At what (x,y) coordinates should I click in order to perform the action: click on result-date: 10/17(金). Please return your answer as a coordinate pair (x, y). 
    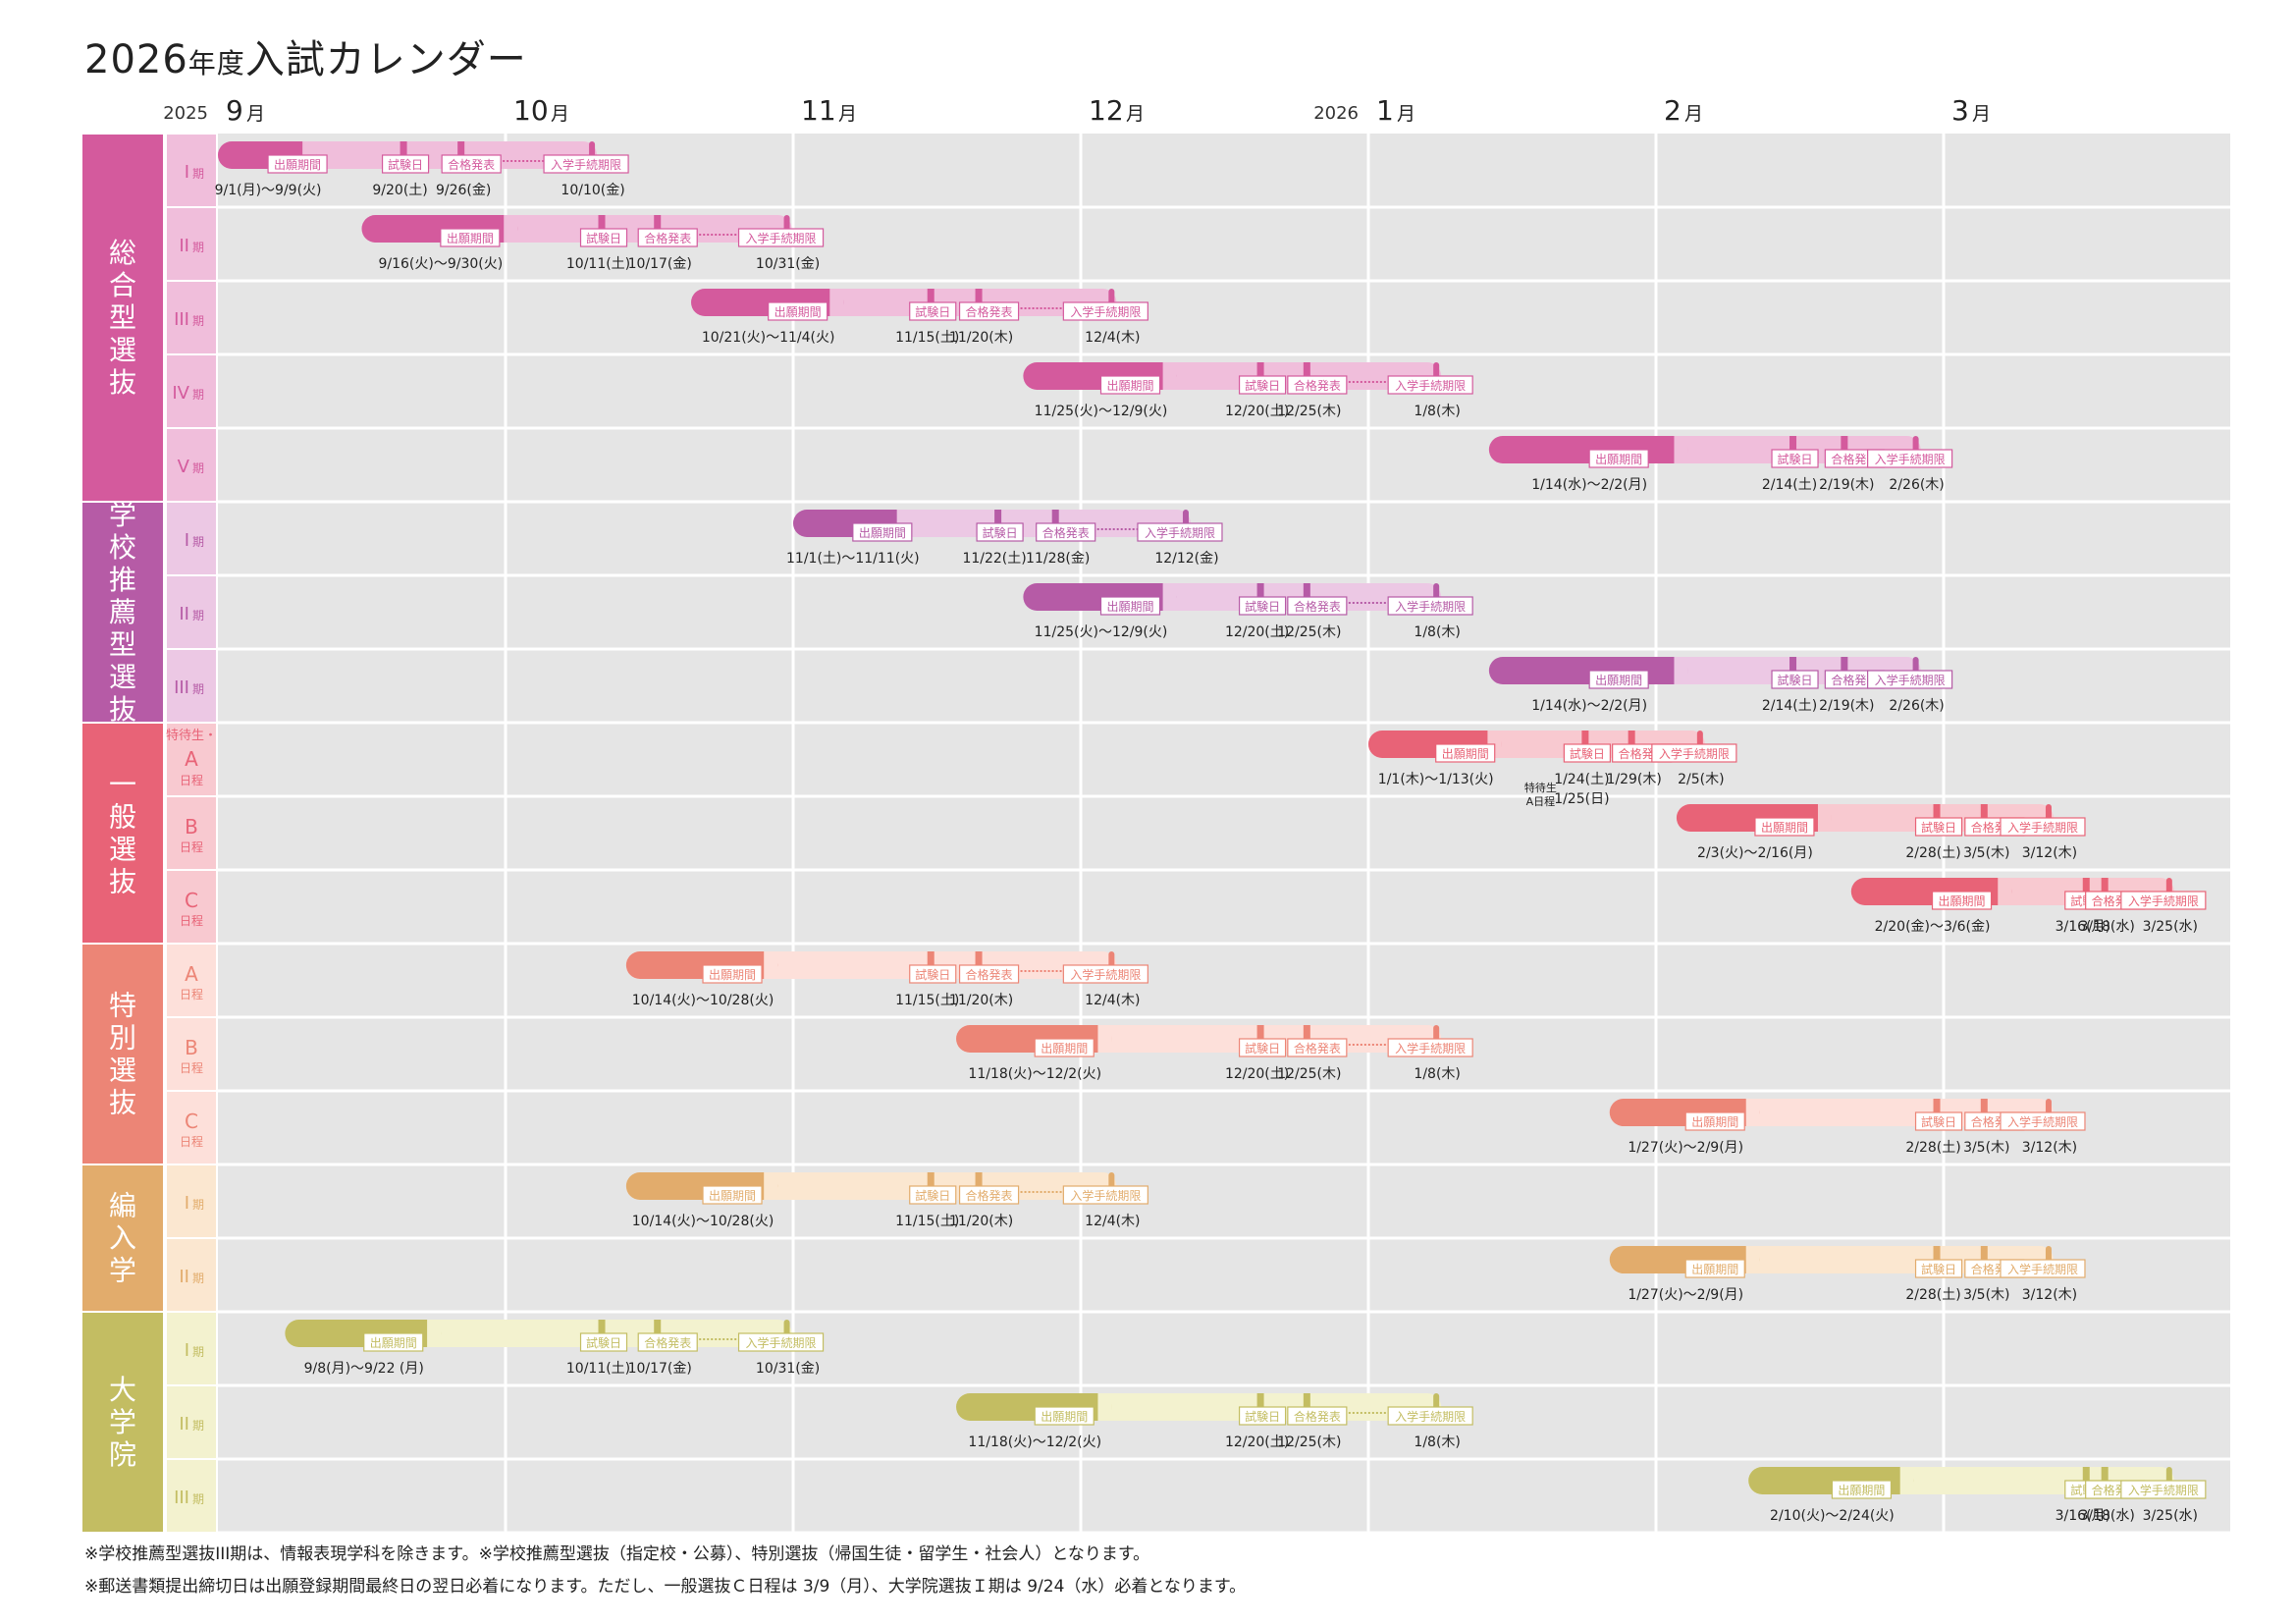
    Looking at the image, I should click on (660, 264).